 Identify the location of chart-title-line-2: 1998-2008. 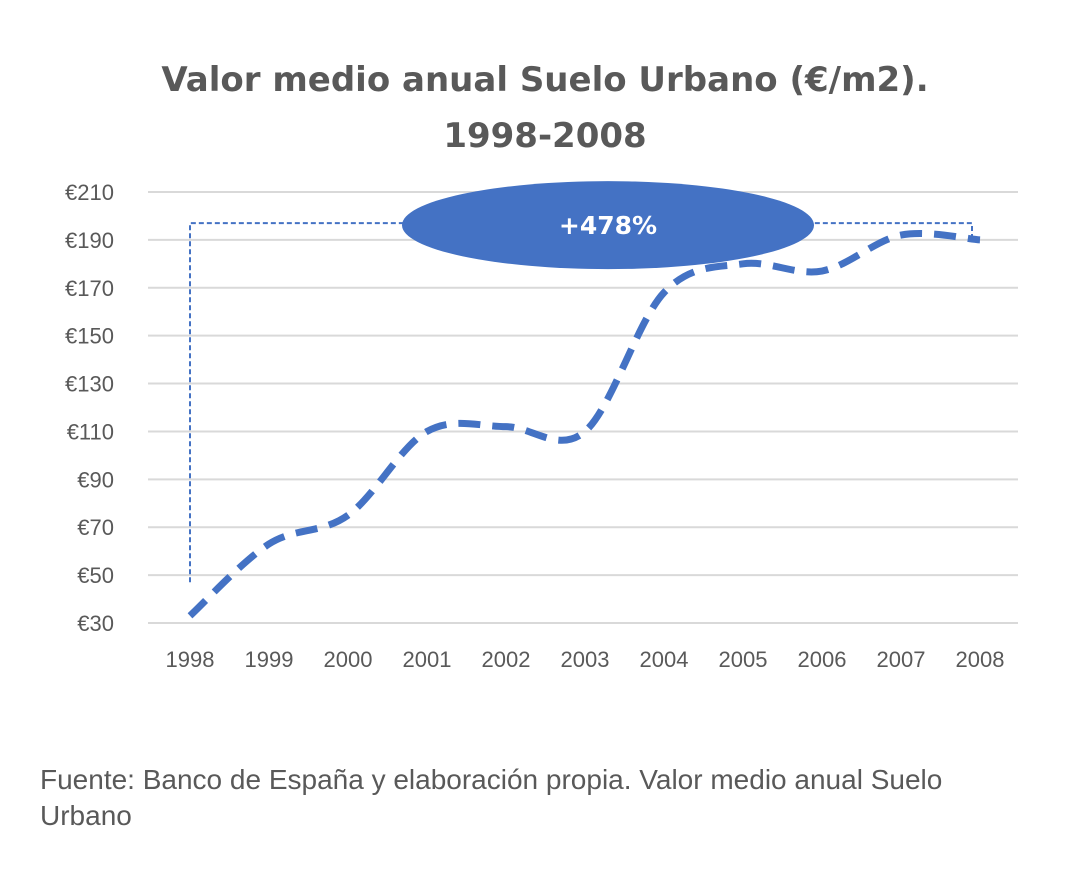
(545, 136).